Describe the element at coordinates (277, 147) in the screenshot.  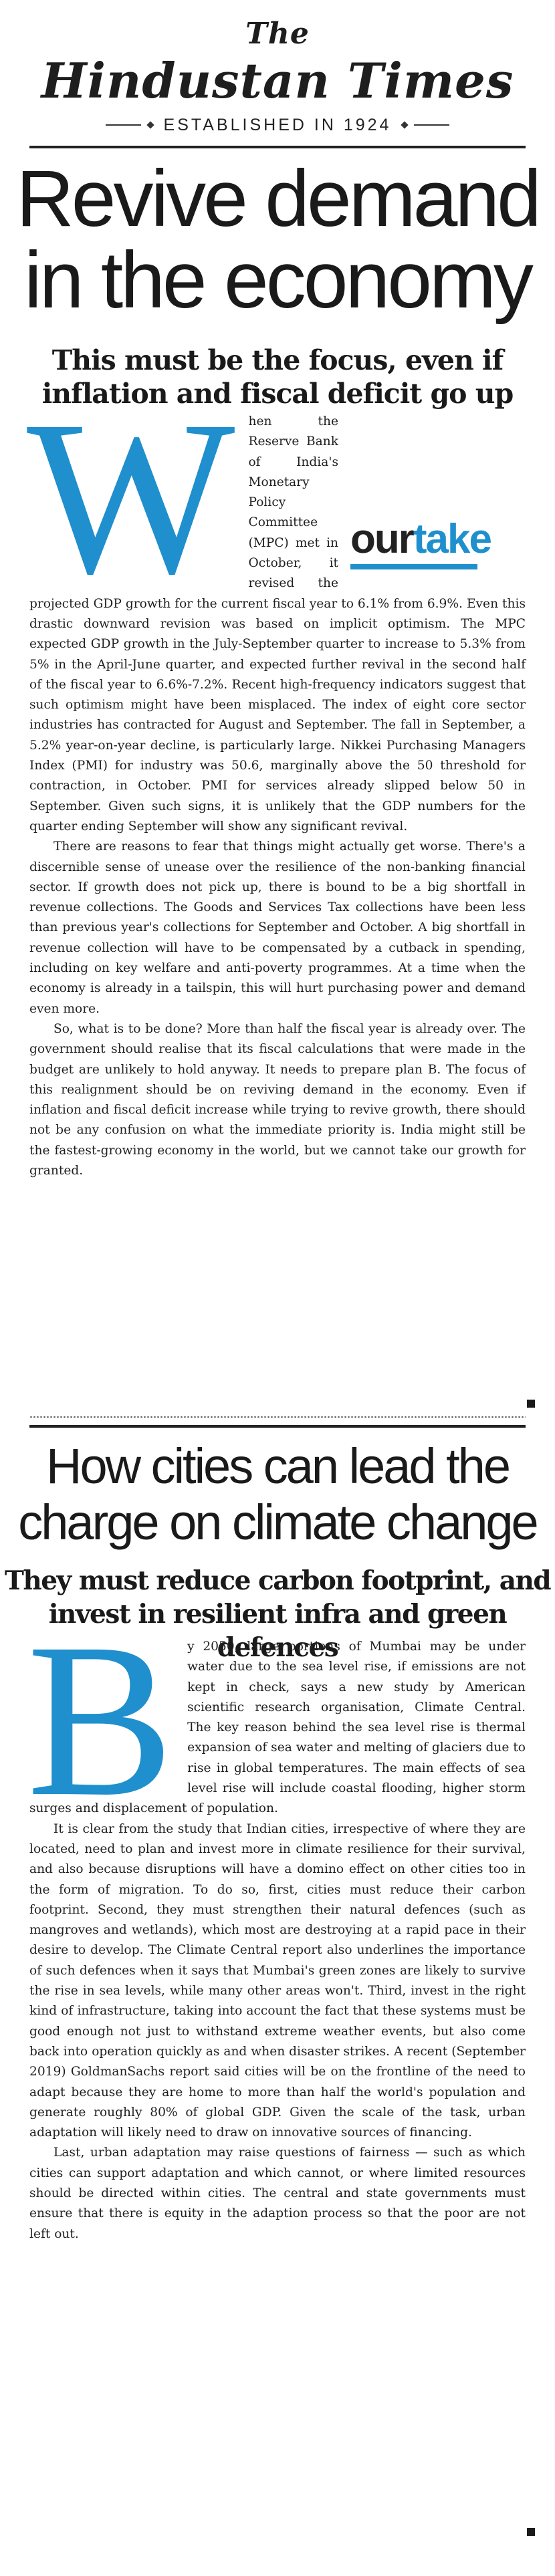
I see `top-rule` at that location.